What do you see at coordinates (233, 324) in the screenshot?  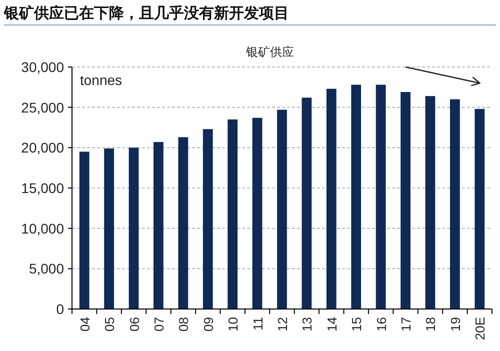 I see `x-tick-label: 10` at bounding box center [233, 324].